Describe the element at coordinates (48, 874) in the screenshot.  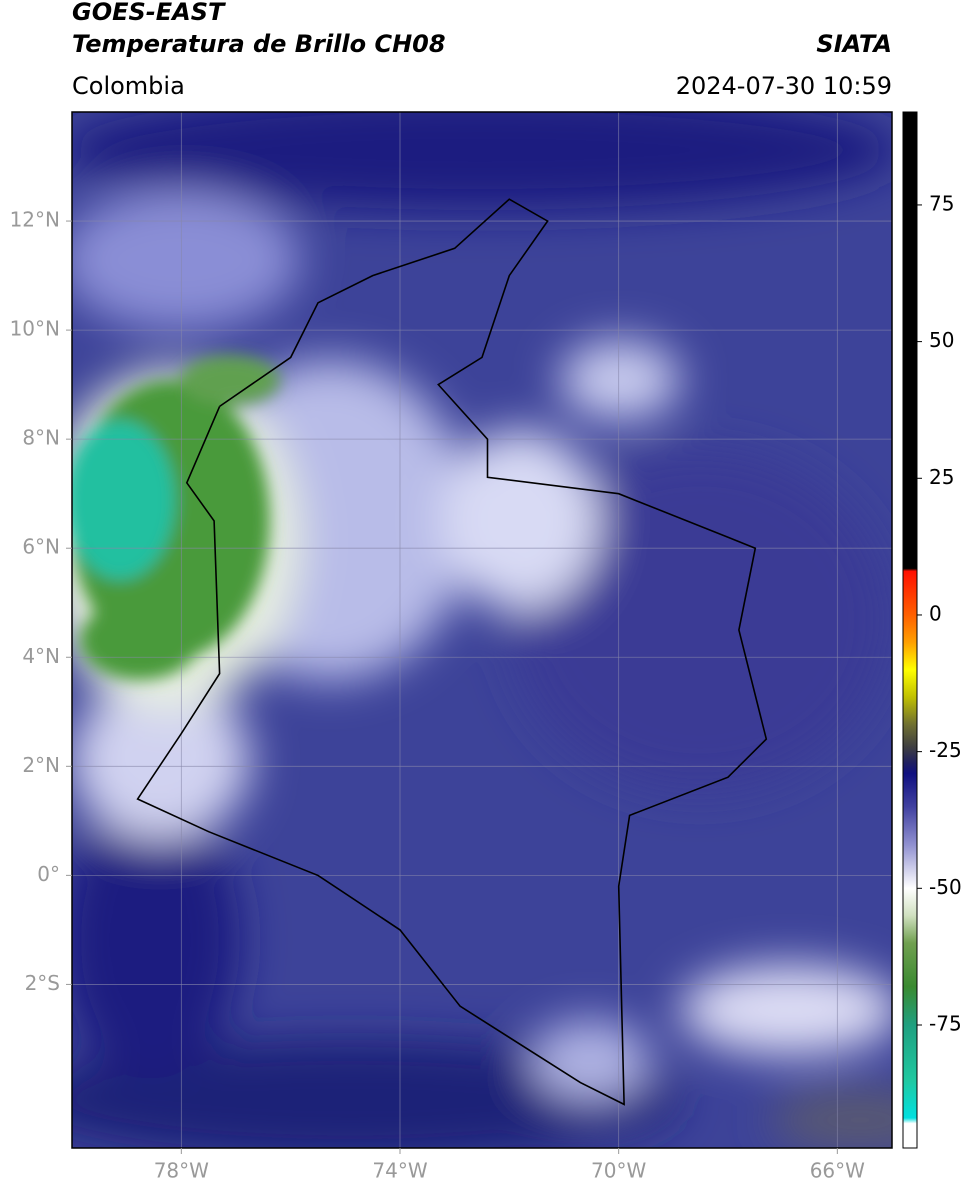
I see `y-tick-label: 0°` at that location.